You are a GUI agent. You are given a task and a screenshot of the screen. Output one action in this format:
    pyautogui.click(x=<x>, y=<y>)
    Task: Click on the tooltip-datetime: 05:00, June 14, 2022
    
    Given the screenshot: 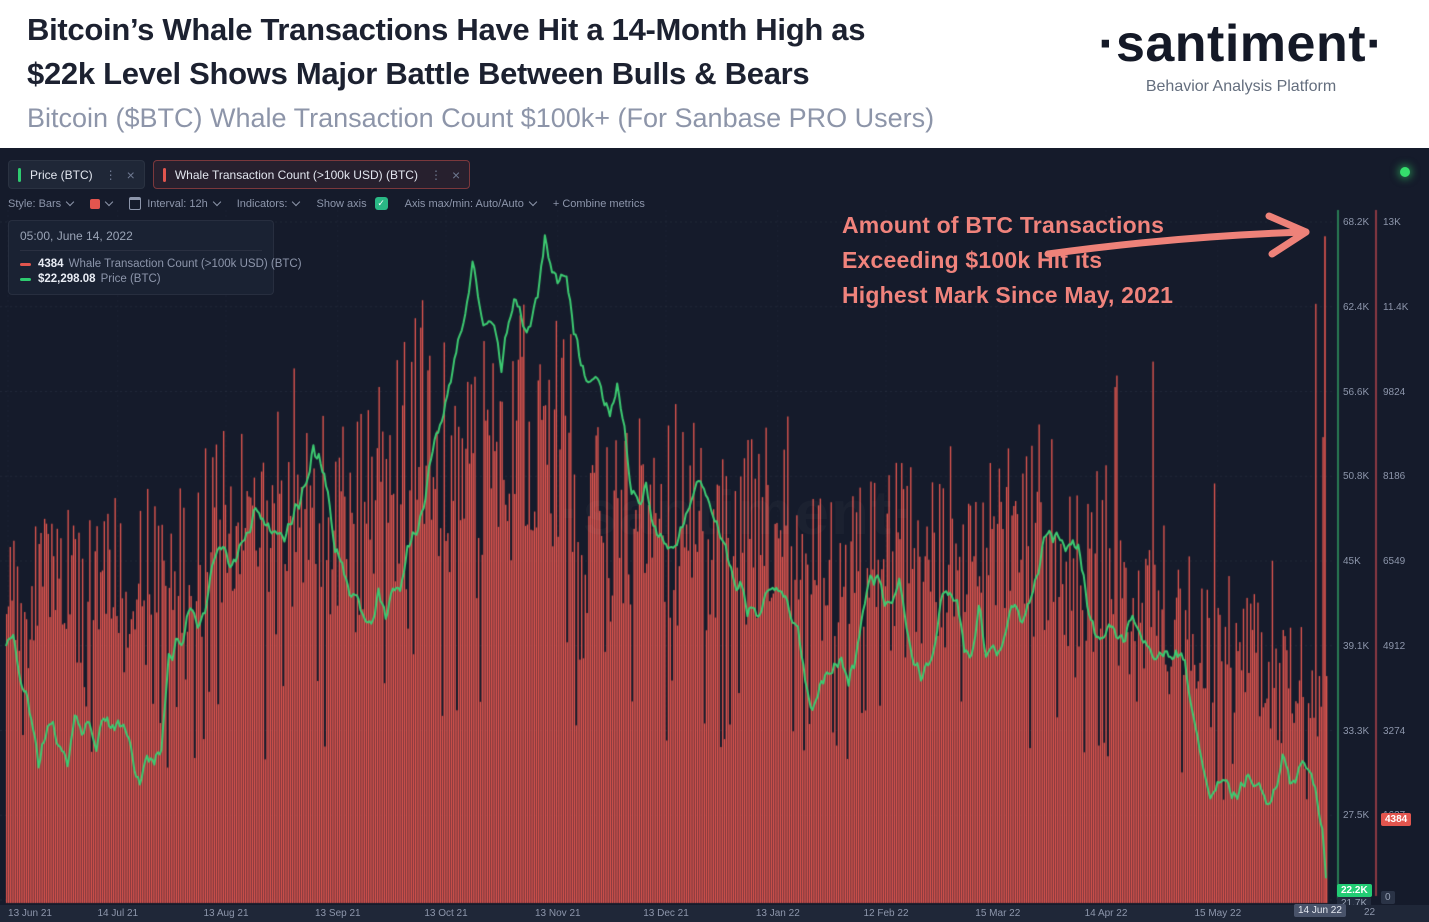 What is the action you would take?
    pyautogui.click(x=76, y=236)
    